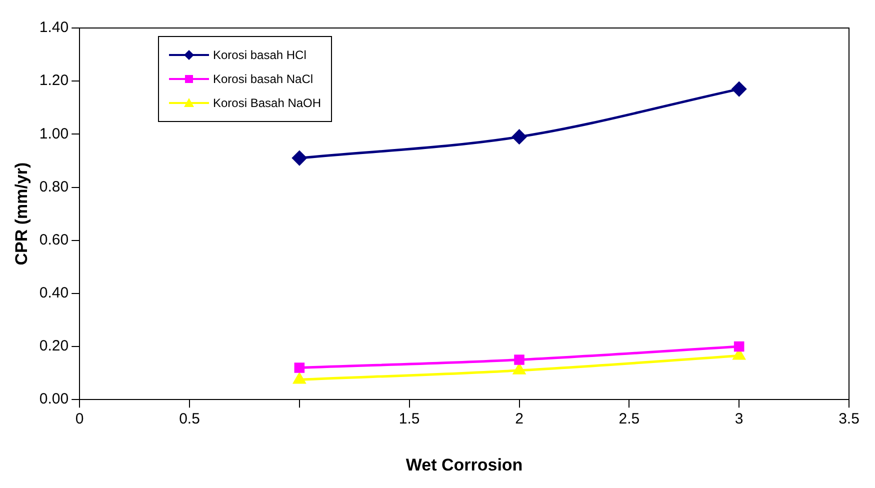 The width and height of the screenshot is (875, 488). I want to click on x-tick-label: 0, so click(79, 419).